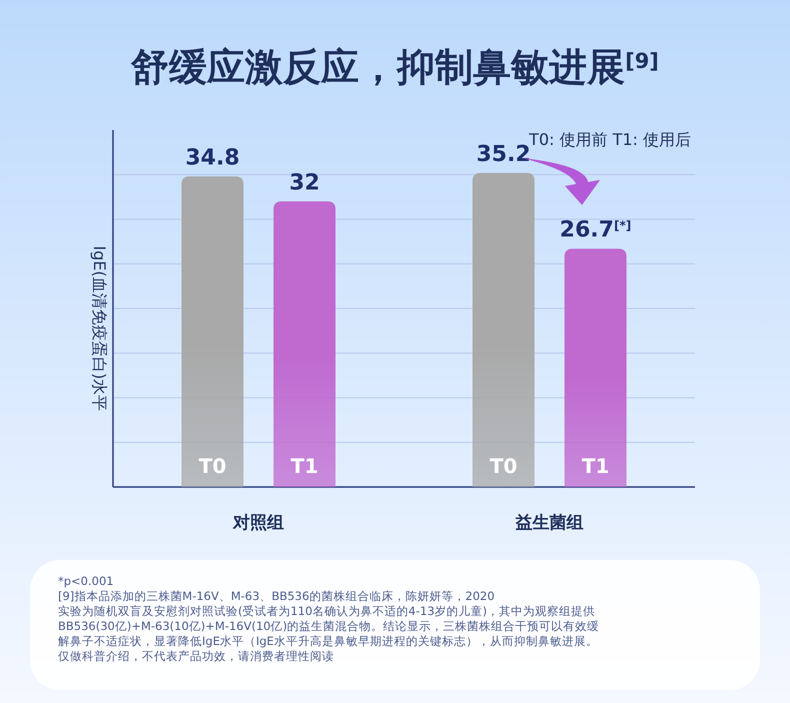 Image resolution: width=790 pixels, height=703 pixels. What do you see at coordinates (212, 466) in the screenshot?
I see `series-label: T0` at bounding box center [212, 466].